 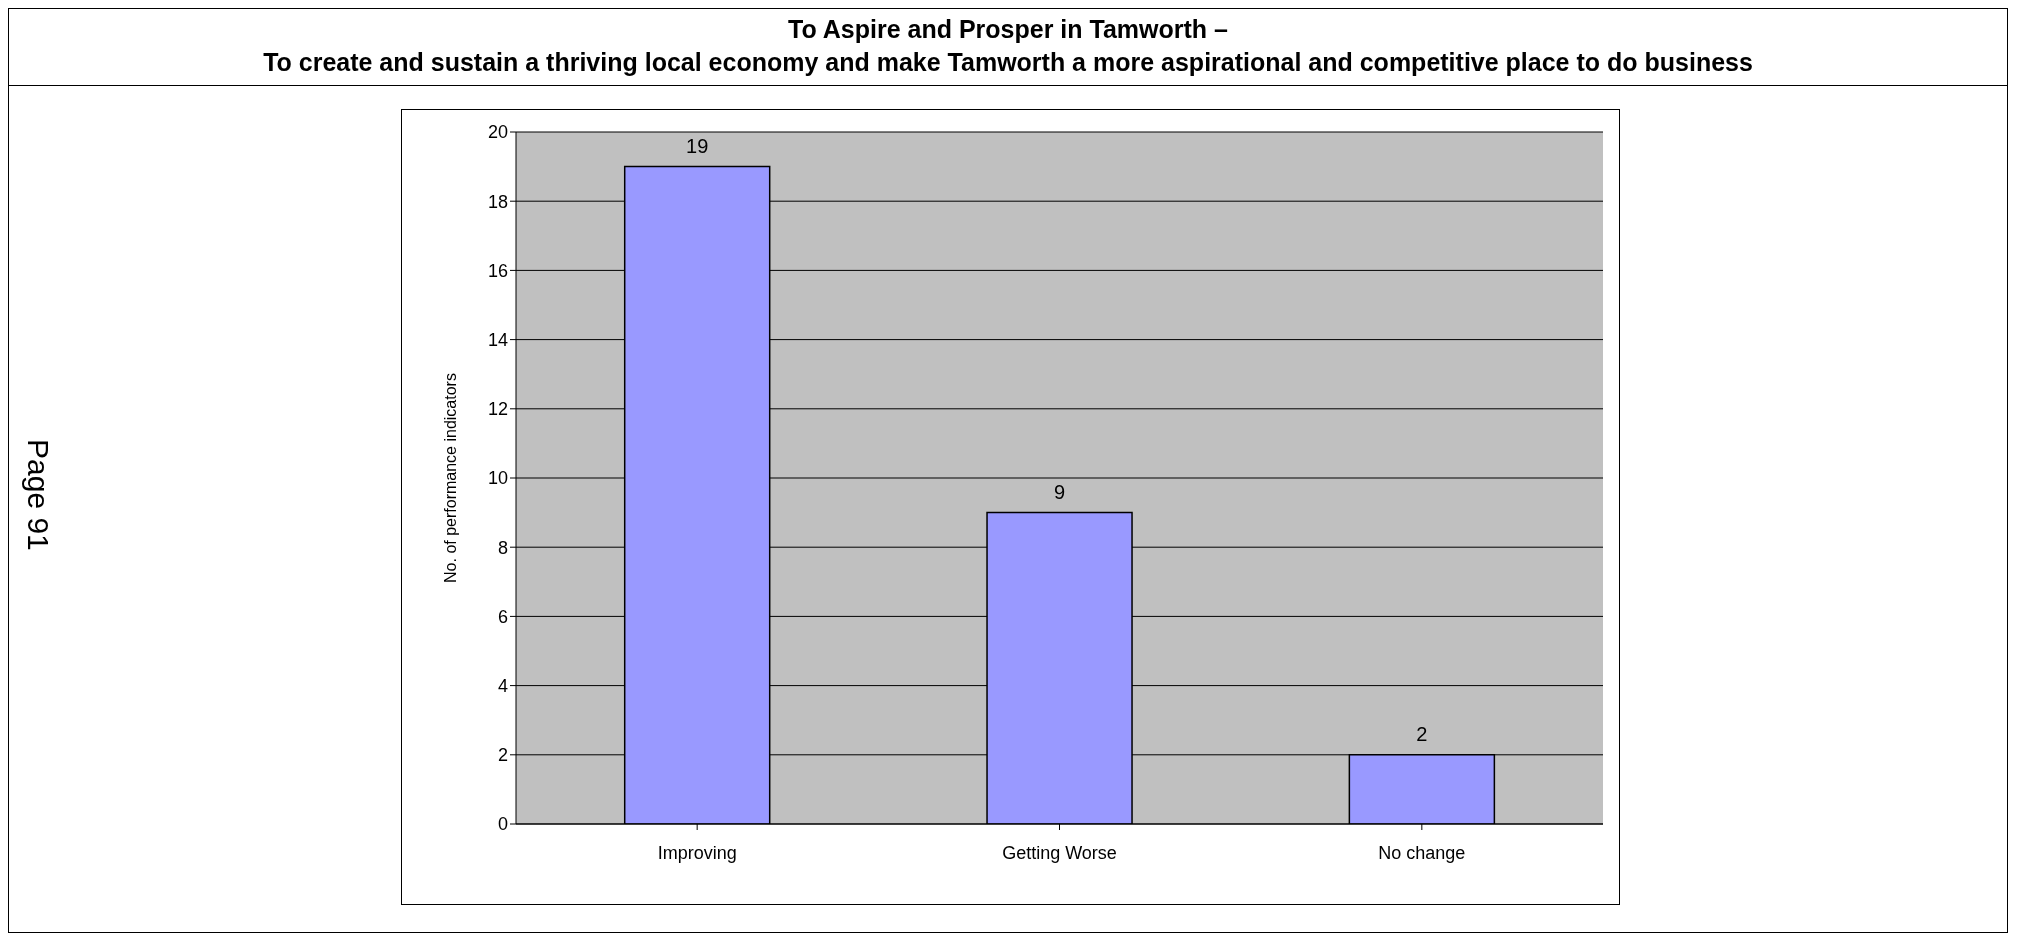 What do you see at coordinates (450, 478) in the screenshot?
I see `y-axis-title: No. of performance indicators` at bounding box center [450, 478].